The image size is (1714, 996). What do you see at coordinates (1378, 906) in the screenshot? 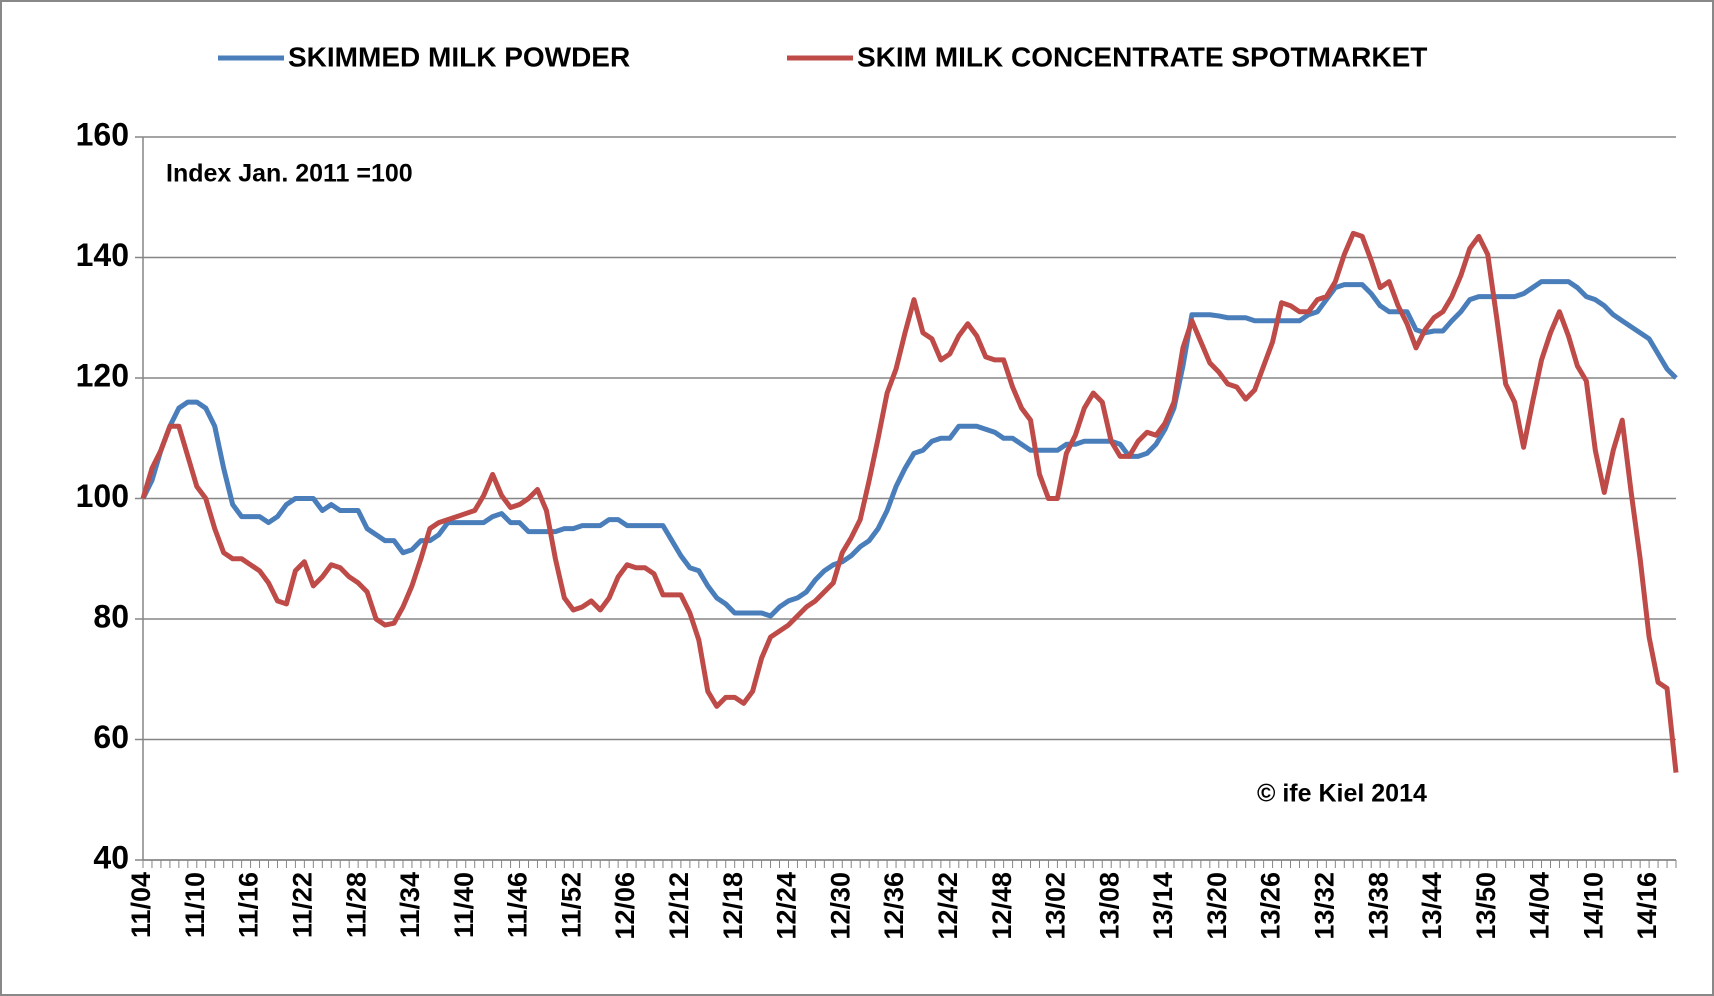
I see `x-tick-label: 13/38` at bounding box center [1378, 906].